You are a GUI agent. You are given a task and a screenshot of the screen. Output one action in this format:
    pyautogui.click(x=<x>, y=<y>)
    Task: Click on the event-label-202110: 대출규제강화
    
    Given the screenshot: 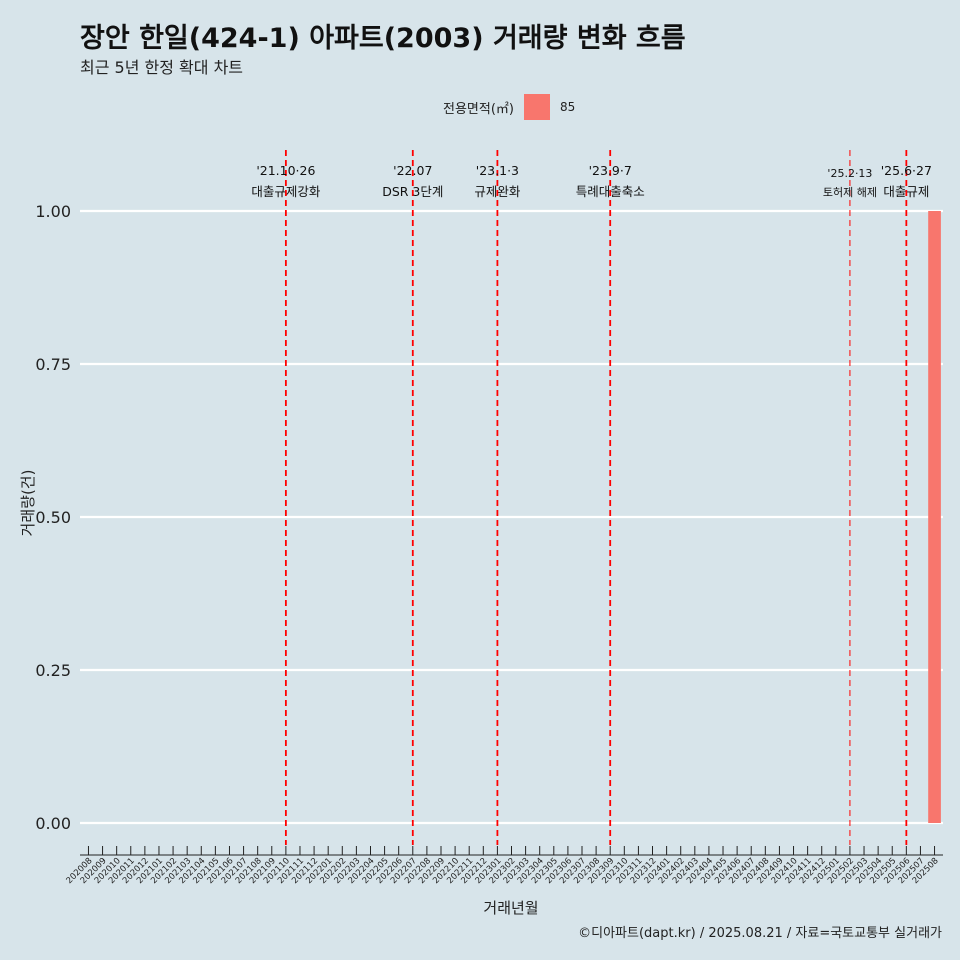 What is the action you would take?
    pyautogui.click(x=286, y=191)
    